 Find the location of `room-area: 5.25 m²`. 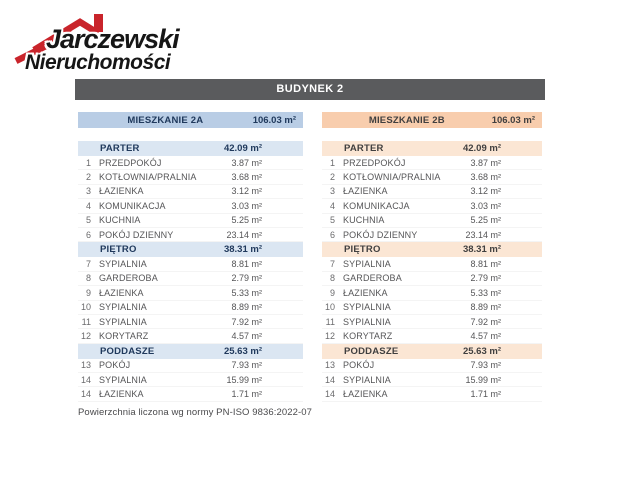

room-area: 5.25 m² is located at coordinates (485, 220).